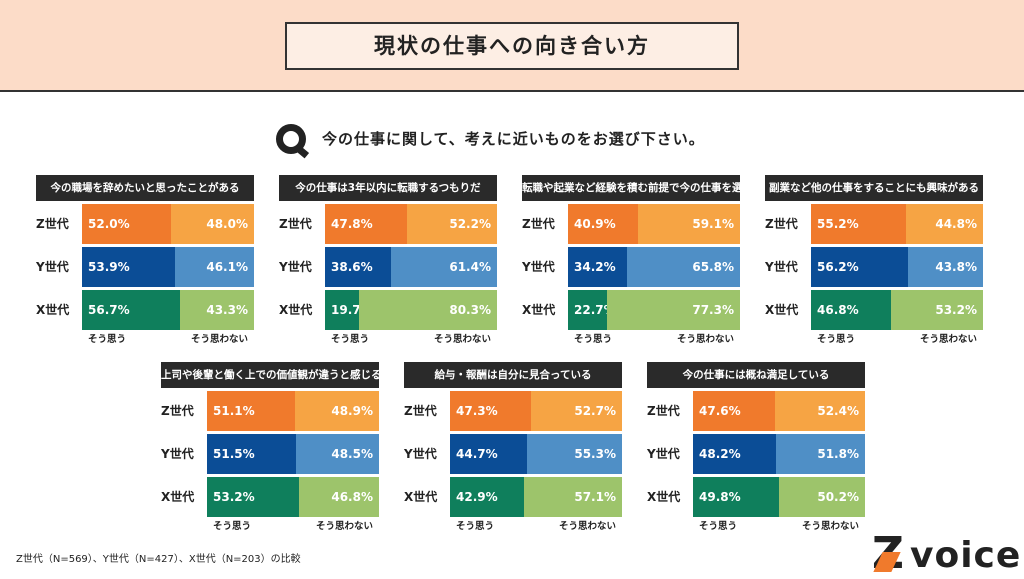 This screenshot has width=1024, height=579. What do you see at coordinates (128, 267) in the screenshot?
I see `bar-segment-agree: 53.9%` at bounding box center [128, 267].